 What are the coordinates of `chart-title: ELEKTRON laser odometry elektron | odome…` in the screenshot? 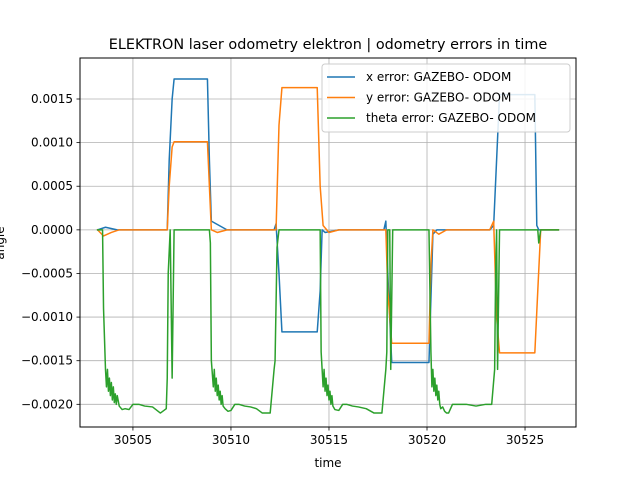 It's located at (328, 45).